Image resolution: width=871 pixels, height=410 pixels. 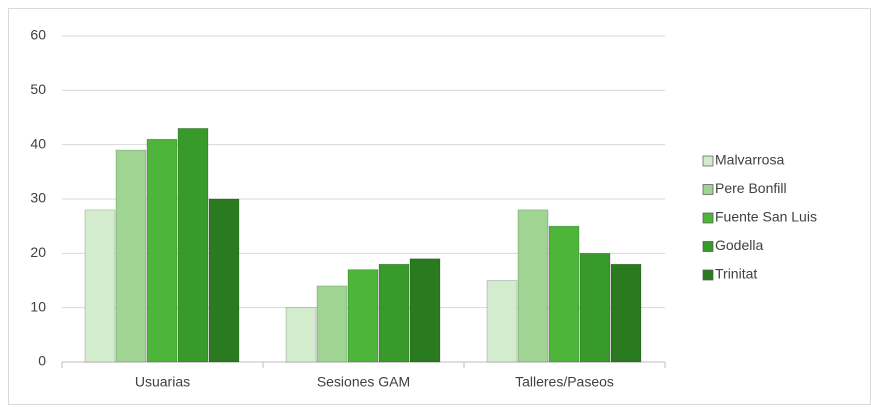 I want to click on legend-label: Malvarrosa, so click(x=749, y=160).